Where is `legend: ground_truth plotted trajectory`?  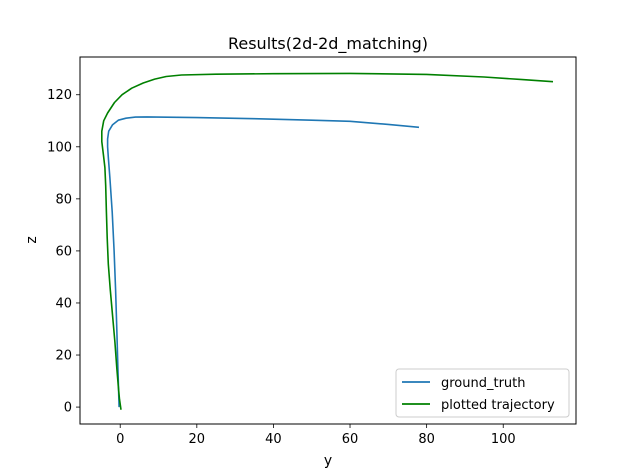 legend: ground_truth plotted trajectory is located at coordinates (482, 393).